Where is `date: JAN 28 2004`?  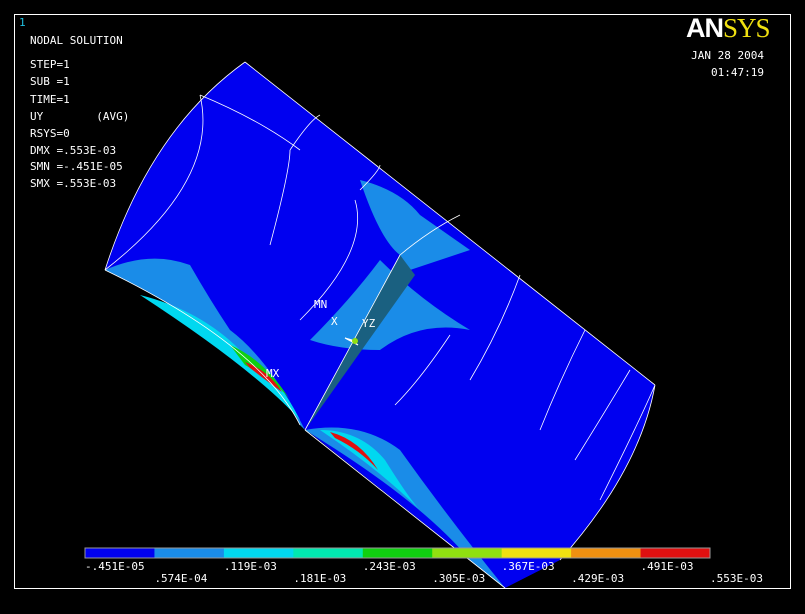 date: JAN 28 2004 is located at coordinates (727, 55).